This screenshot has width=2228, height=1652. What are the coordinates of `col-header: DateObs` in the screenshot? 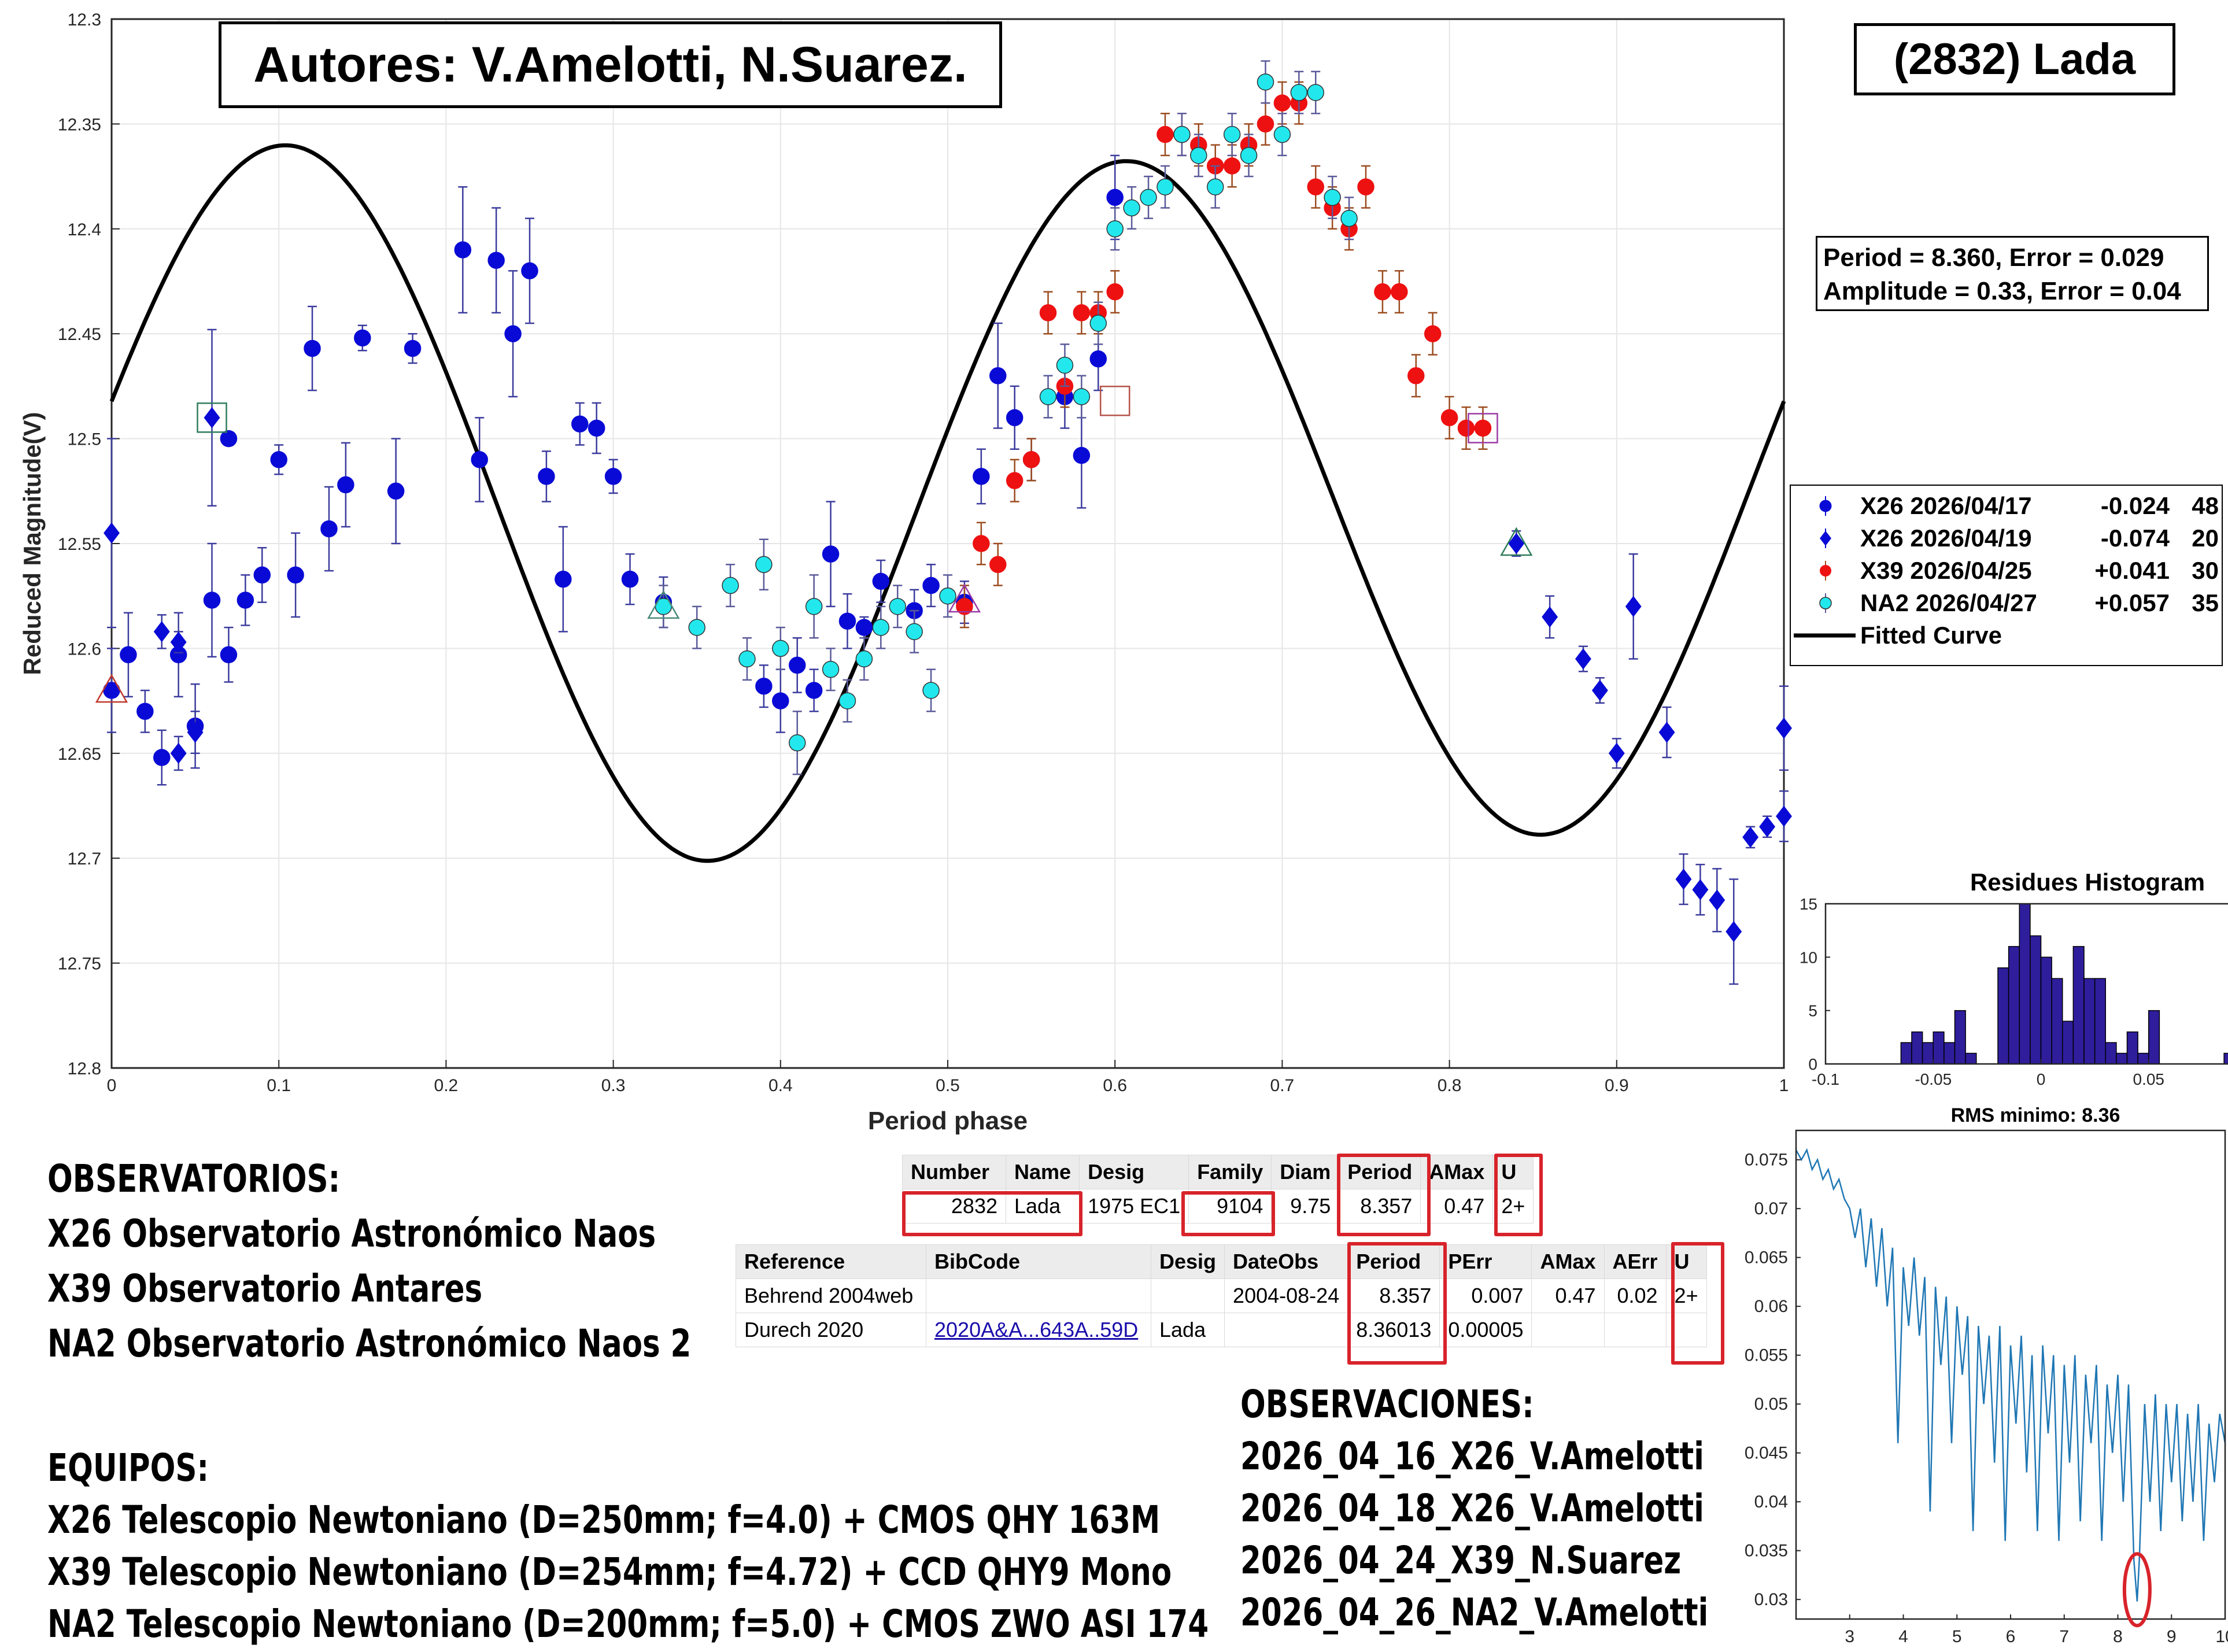 It's located at (1286, 1261).